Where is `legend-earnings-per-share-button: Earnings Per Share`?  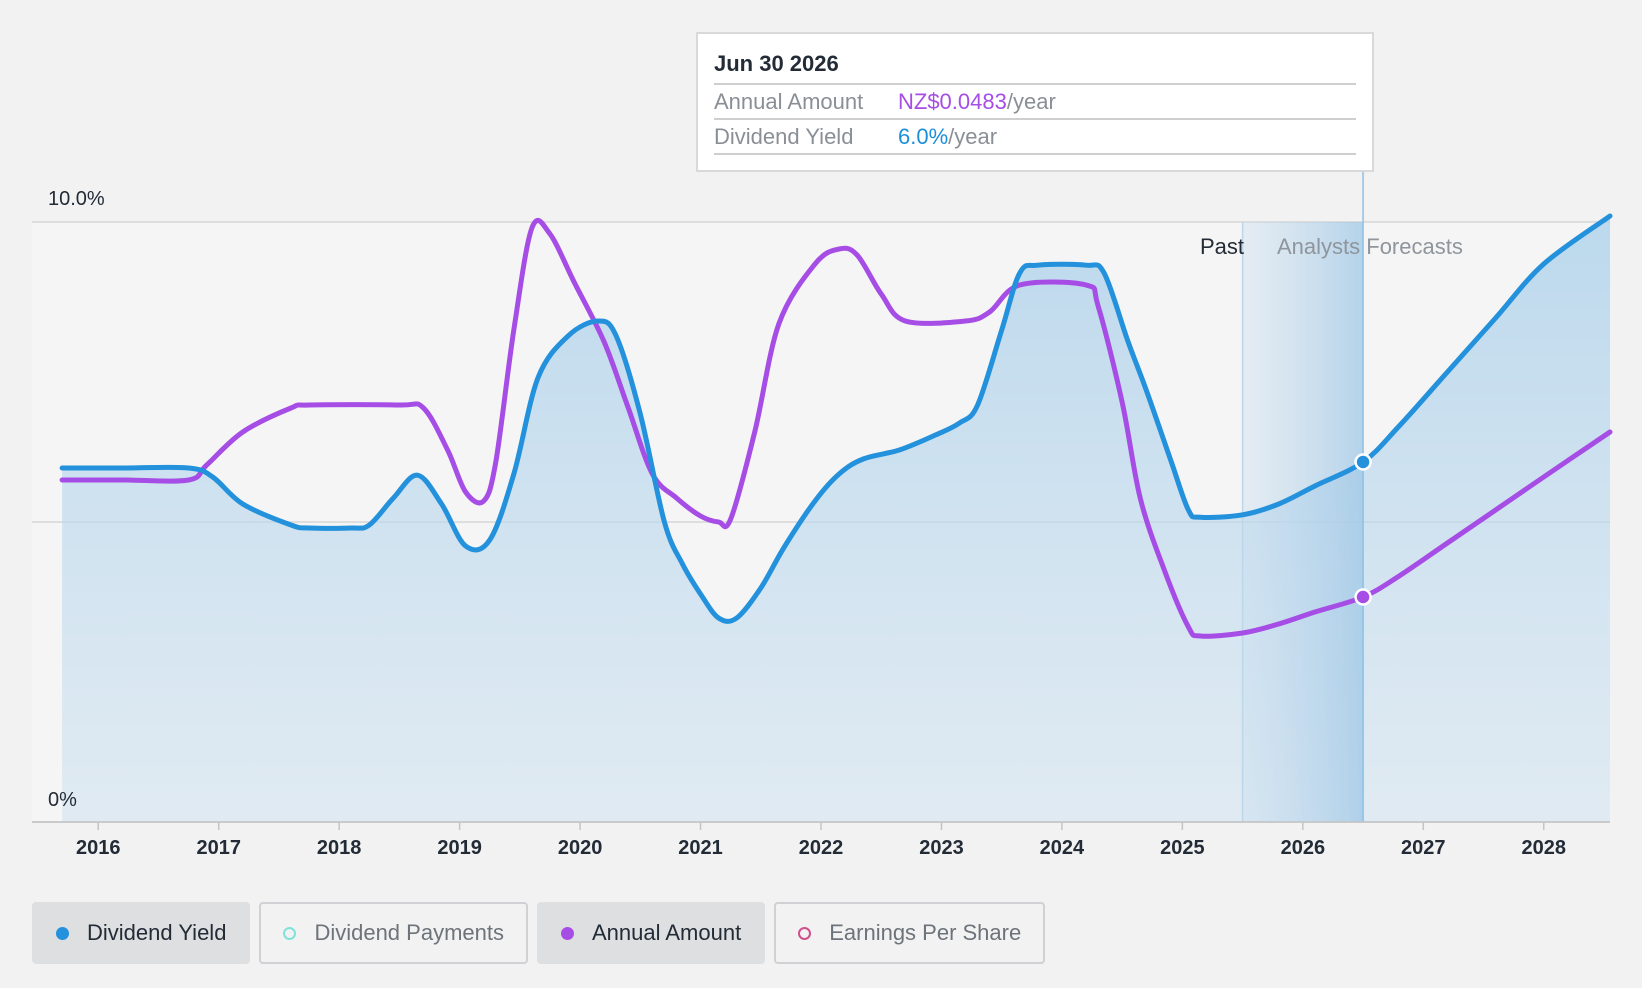
legend-earnings-per-share-button: Earnings Per Share is located at coordinates (910, 933).